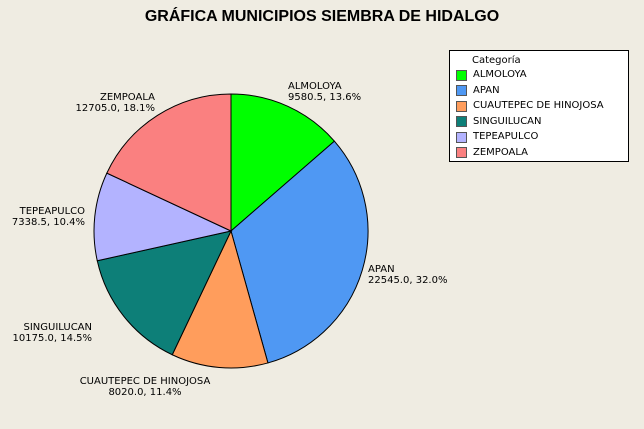 This screenshot has height=429, width=644. Describe the element at coordinates (496, 60) in the screenshot. I see `legend-title: Categoría` at that location.